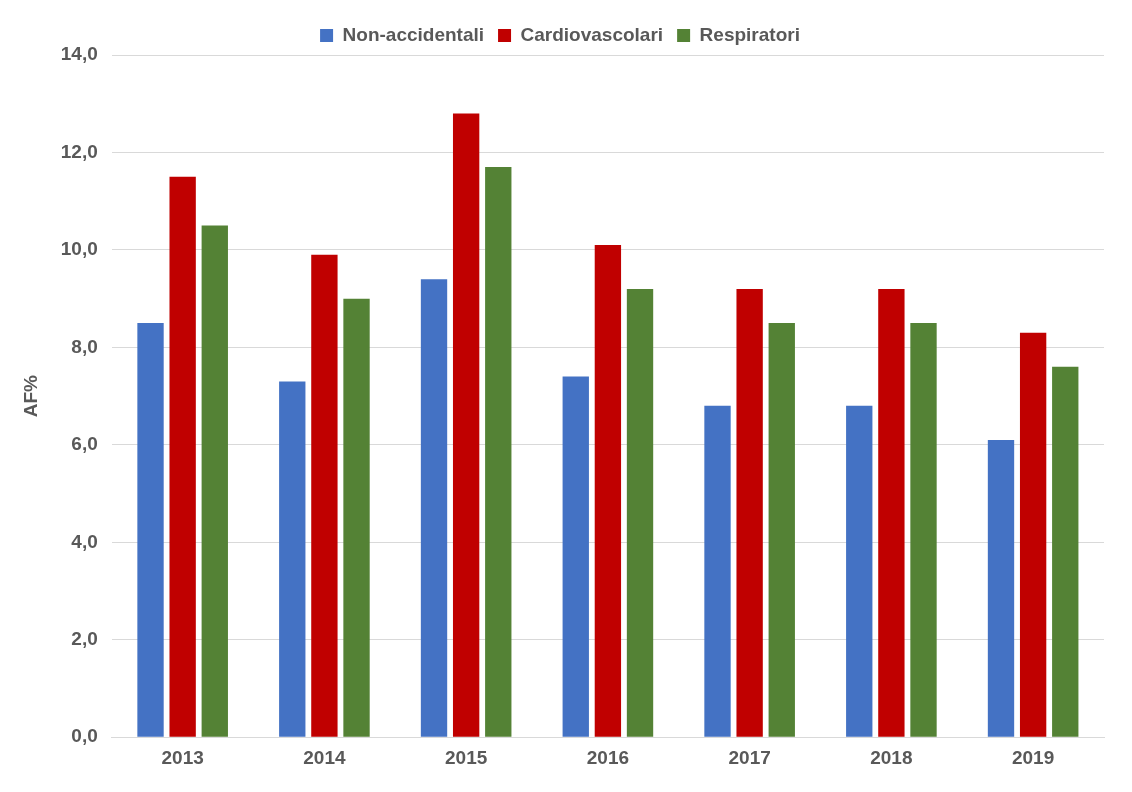 The width and height of the screenshot is (1132, 792). Describe the element at coordinates (79, 249) in the screenshot. I see `y-tick-label: 10,0` at that location.